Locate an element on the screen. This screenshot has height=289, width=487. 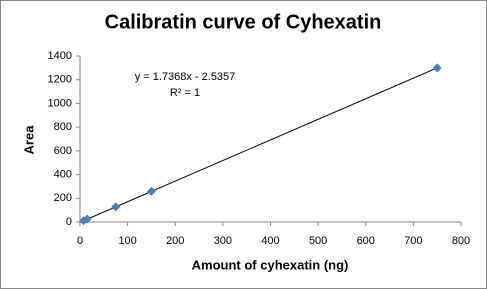
x-tick-label: 0 is located at coordinates (80, 241).